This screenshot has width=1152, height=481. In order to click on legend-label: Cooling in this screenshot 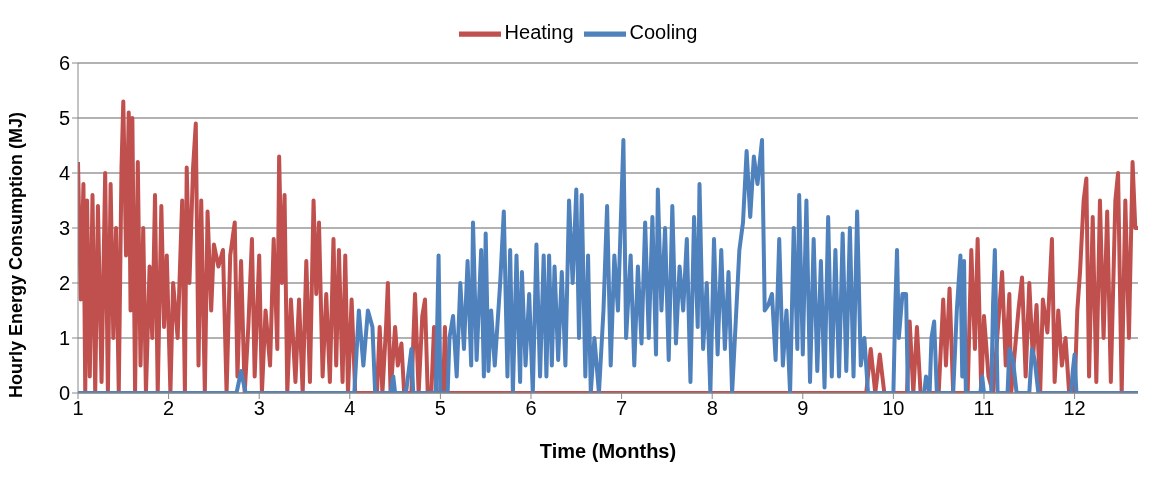, I will do `click(663, 32)`.